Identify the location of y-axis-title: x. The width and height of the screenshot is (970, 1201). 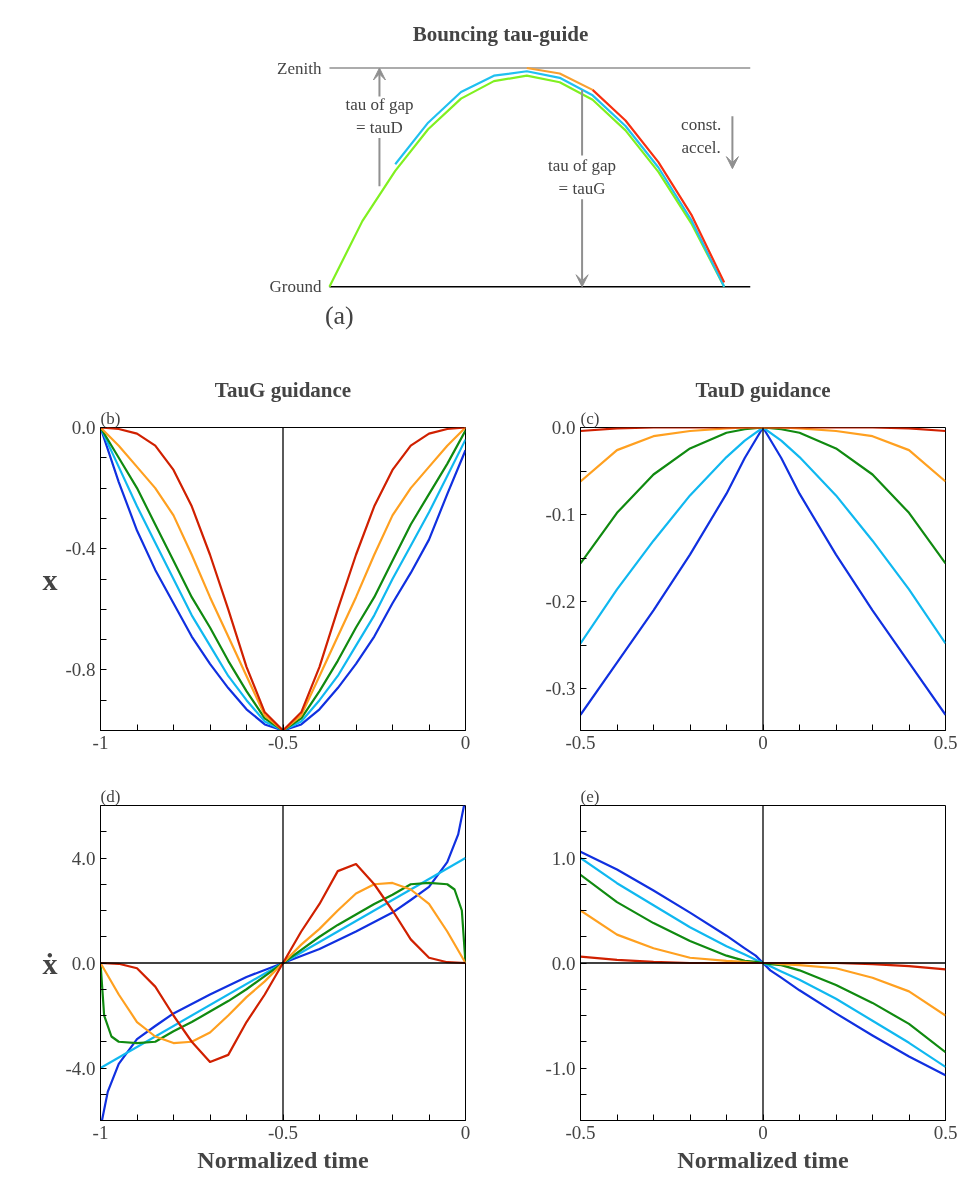
(50, 579).